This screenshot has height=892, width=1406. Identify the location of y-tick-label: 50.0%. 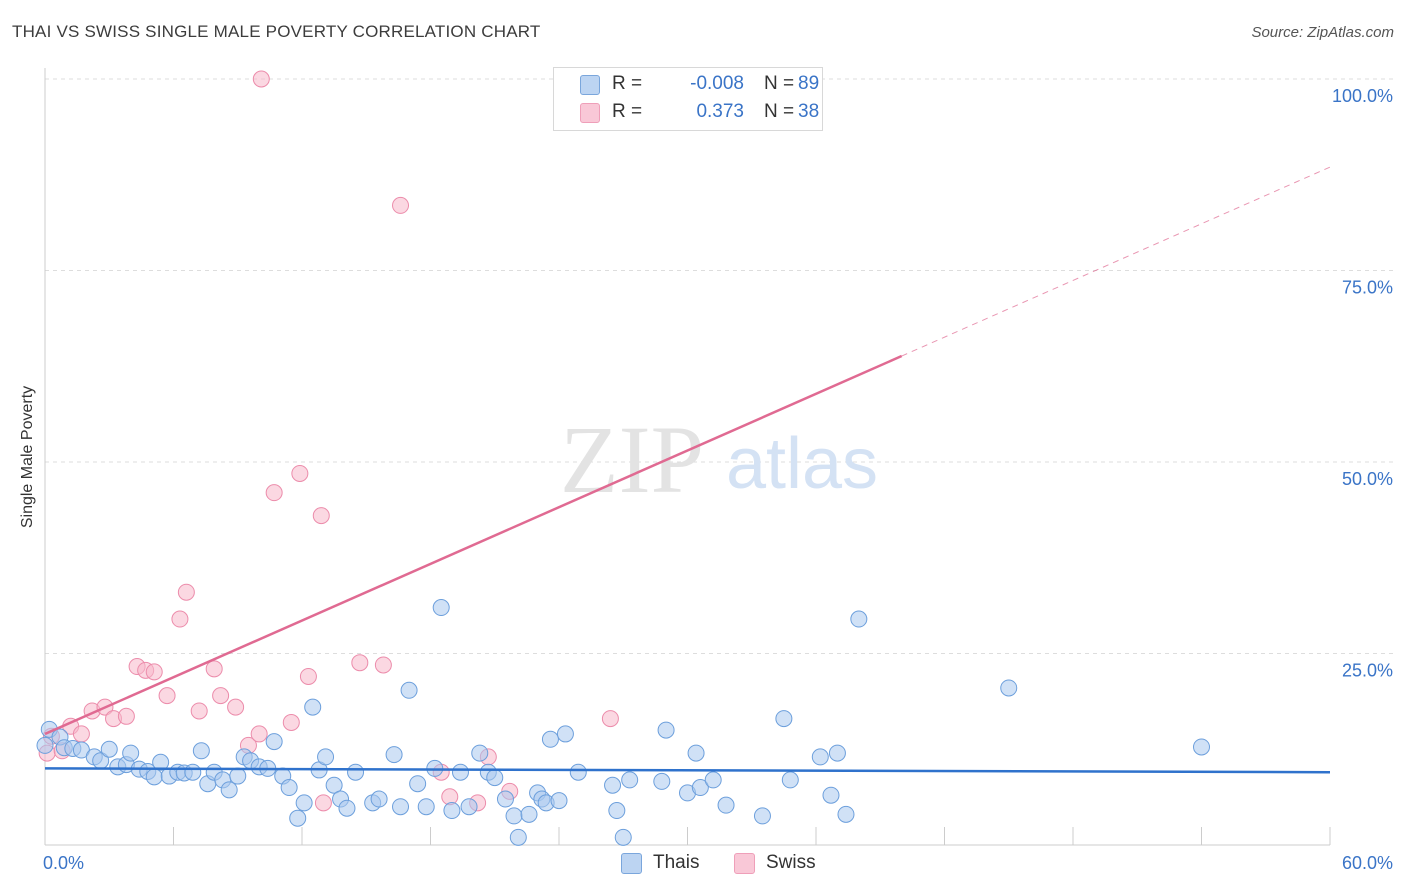
(1367, 479).